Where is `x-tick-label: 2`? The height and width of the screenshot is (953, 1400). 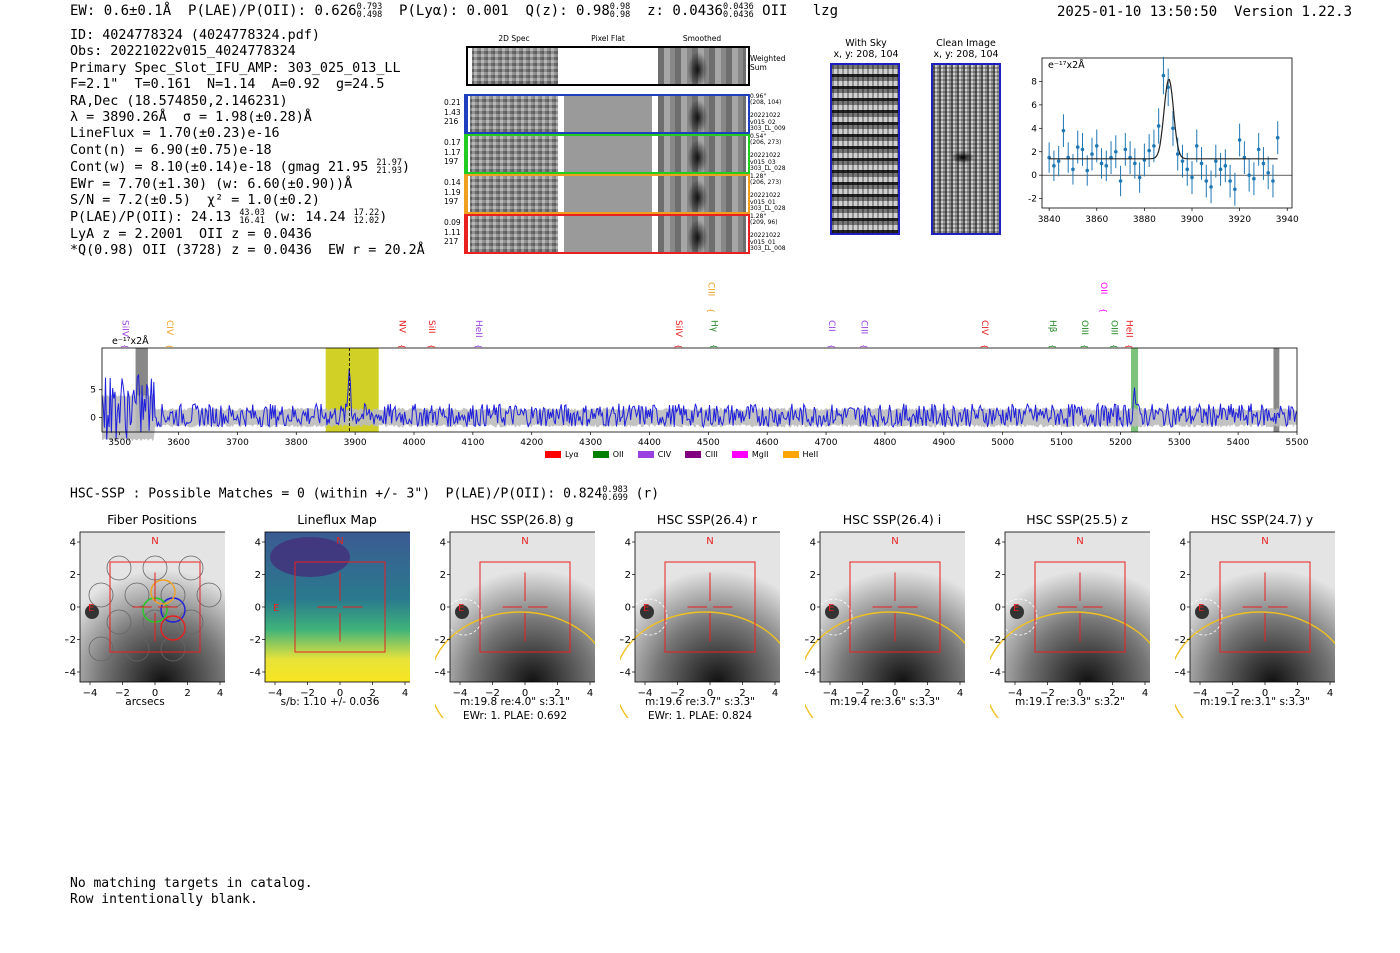 x-tick-label: 2 is located at coordinates (557, 693).